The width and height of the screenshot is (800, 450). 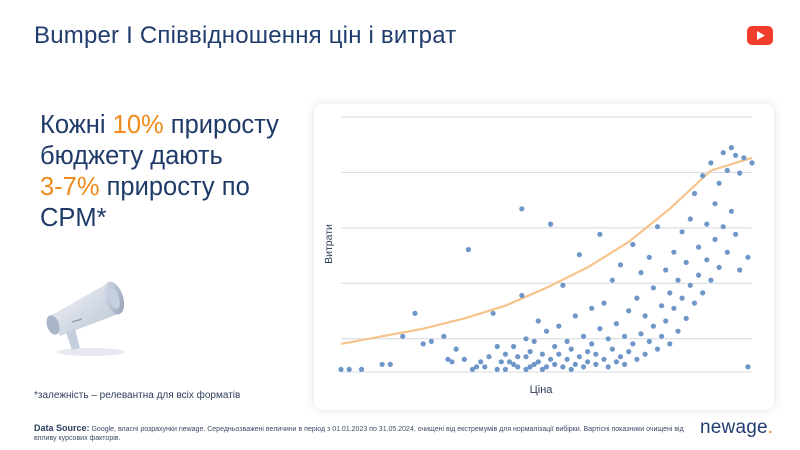 What do you see at coordinates (73, 218) in the screenshot?
I see `headline-line-4: CPM*` at bounding box center [73, 218].